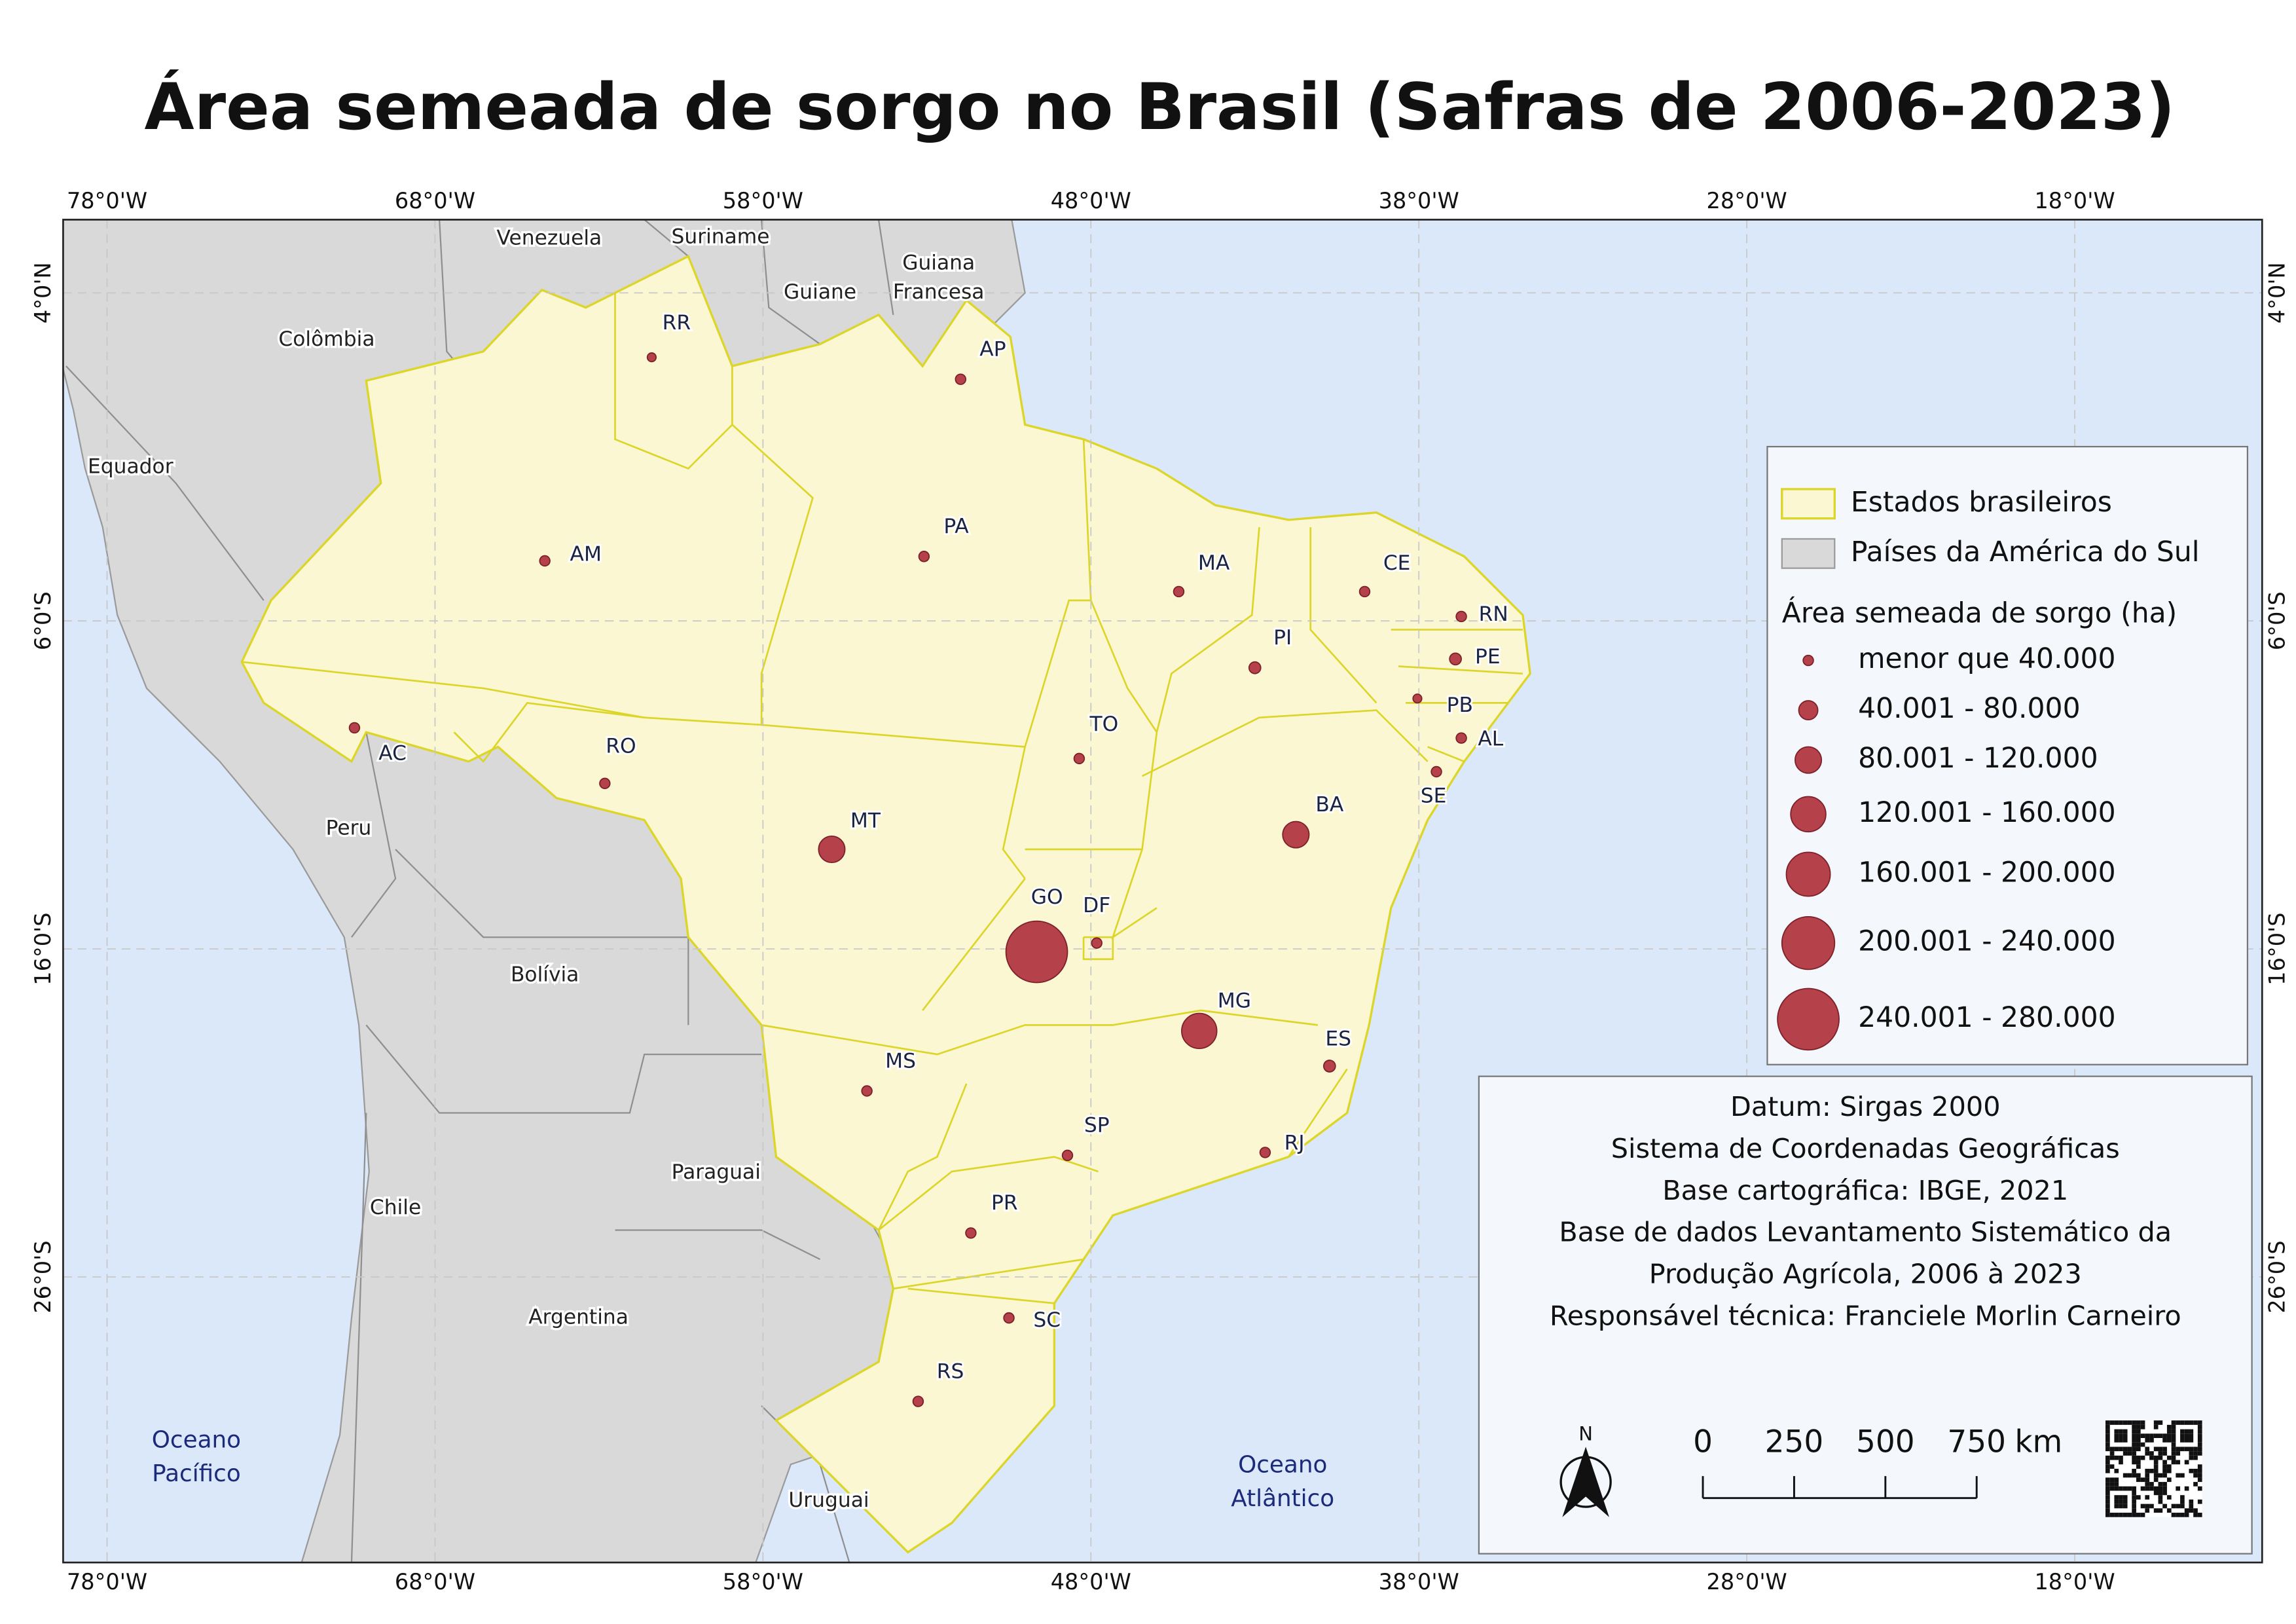 The image size is (2296, 1624). What do you see at coordinates (1981, 503) in the screenshot?
I see `legend-label: Estados brasileiros` at bounding box center [1981, 503].